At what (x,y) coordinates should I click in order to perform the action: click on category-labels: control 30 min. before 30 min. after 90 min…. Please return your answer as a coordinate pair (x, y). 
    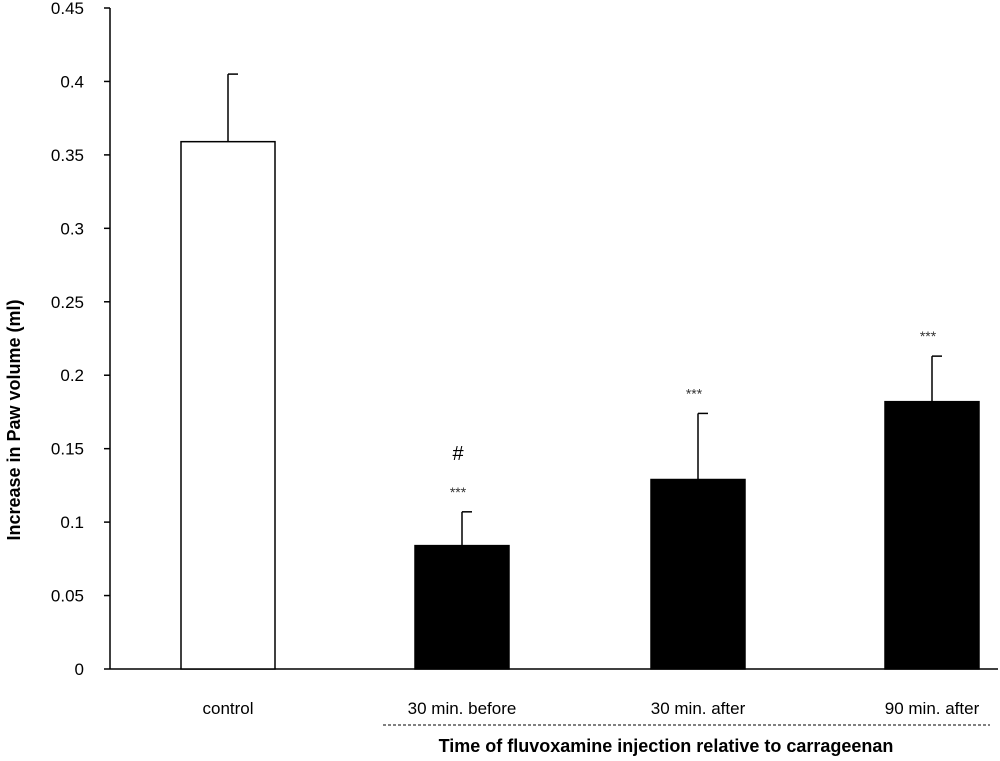
    Looking at the image, I should click on (590, 708).